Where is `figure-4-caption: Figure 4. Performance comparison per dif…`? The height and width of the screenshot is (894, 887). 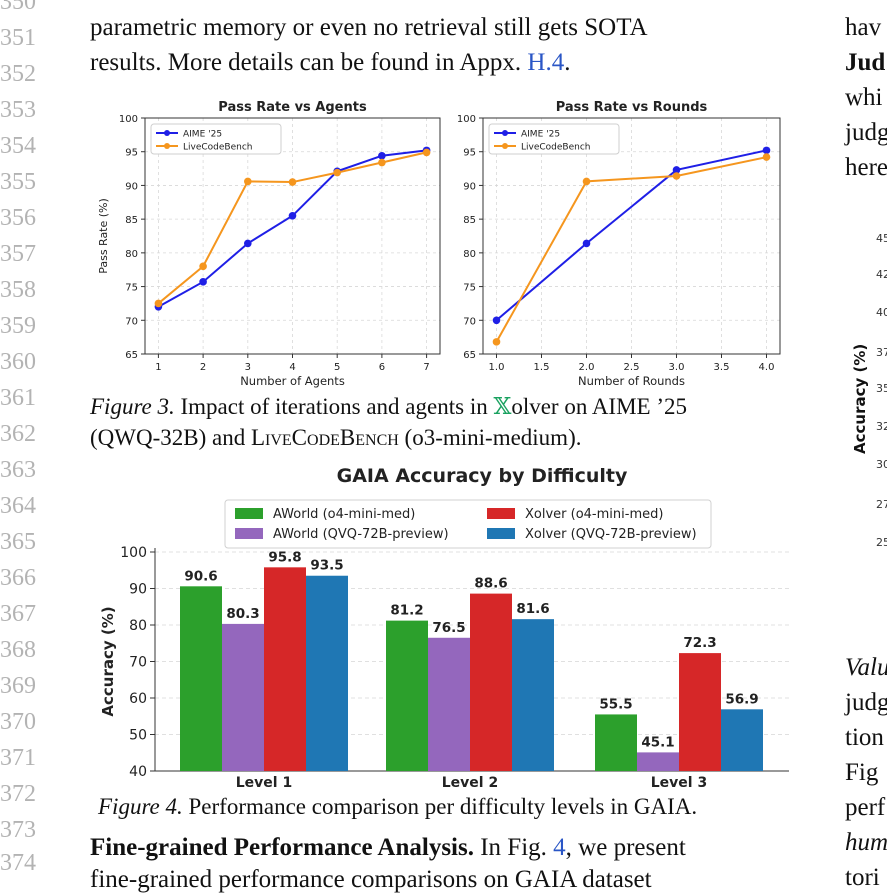
figure-4-caption: Figure 4. Performance comparison per dif… is located at coordinates (397, 807).